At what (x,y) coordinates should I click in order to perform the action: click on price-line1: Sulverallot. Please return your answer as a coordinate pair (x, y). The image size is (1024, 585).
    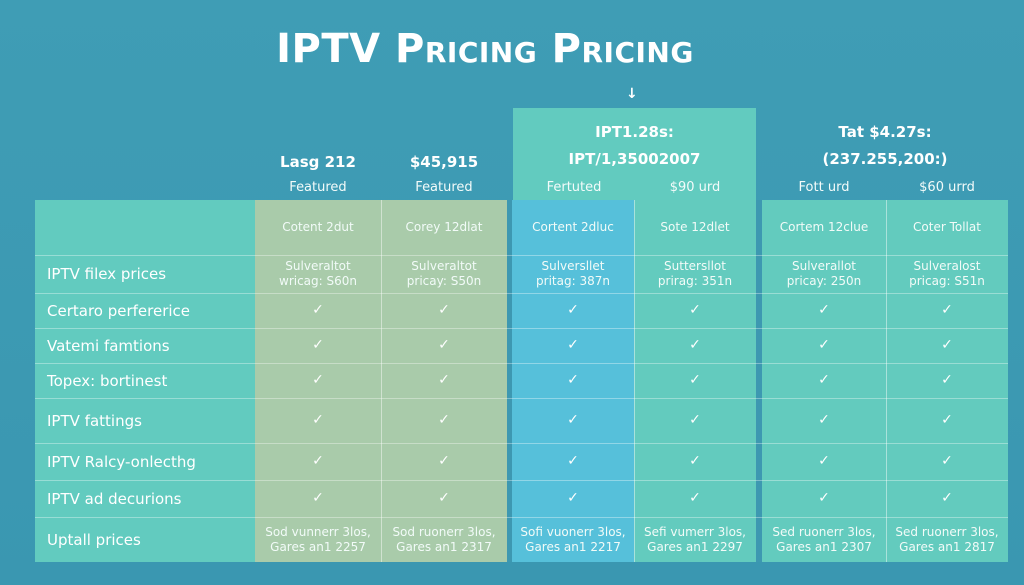
    Looking at the image, I should click on (824, 266).